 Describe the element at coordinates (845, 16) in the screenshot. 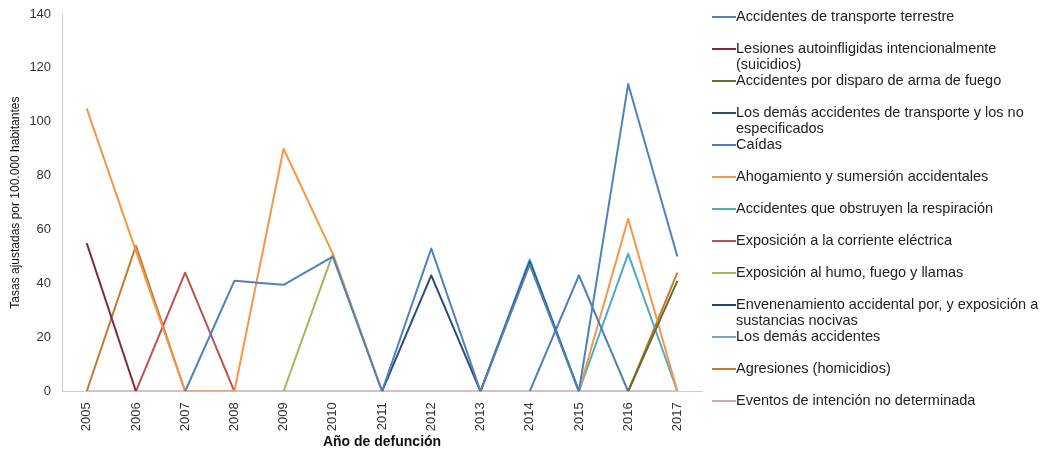

I see `legend-label: Accidentes de transporte terrestre` at that location.